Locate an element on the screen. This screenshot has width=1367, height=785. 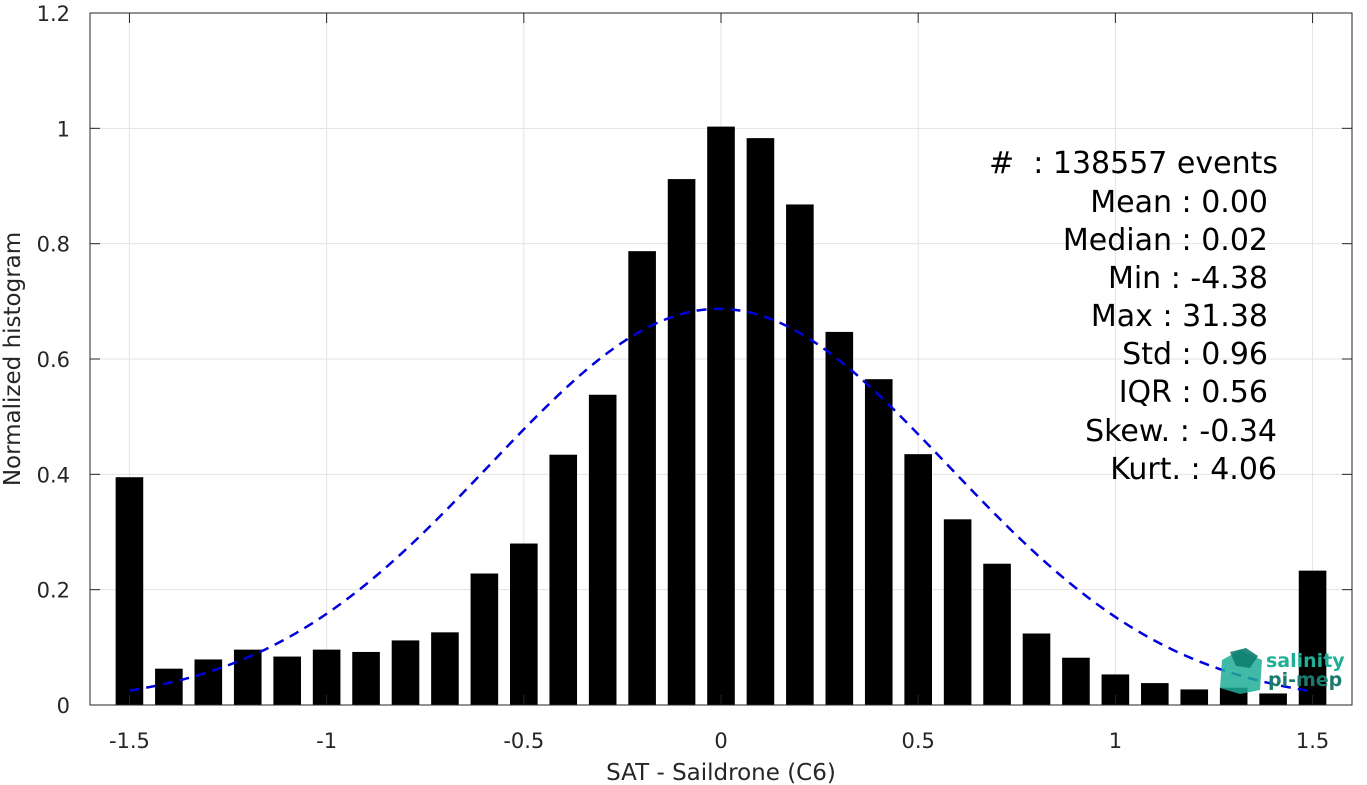
stats-std: Std : 0.96 is located at coordinates (1195, 354).